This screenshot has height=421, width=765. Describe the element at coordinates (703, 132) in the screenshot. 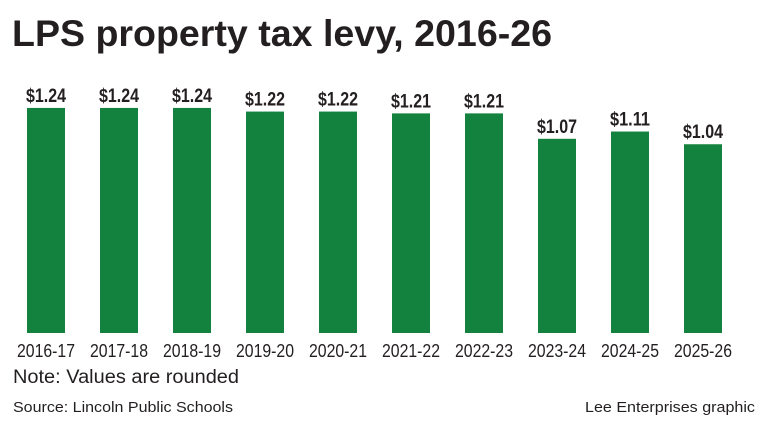

I see `data-label-2025-26: $1.04` at that location.